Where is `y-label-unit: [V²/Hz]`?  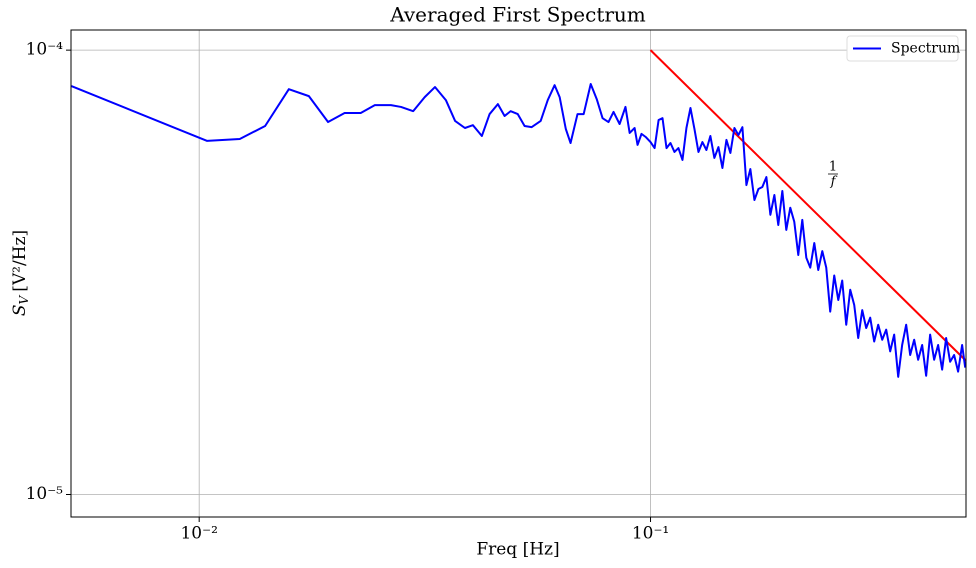 y-label-unit: [V²/Hz] is located at coordinates (20, 261).